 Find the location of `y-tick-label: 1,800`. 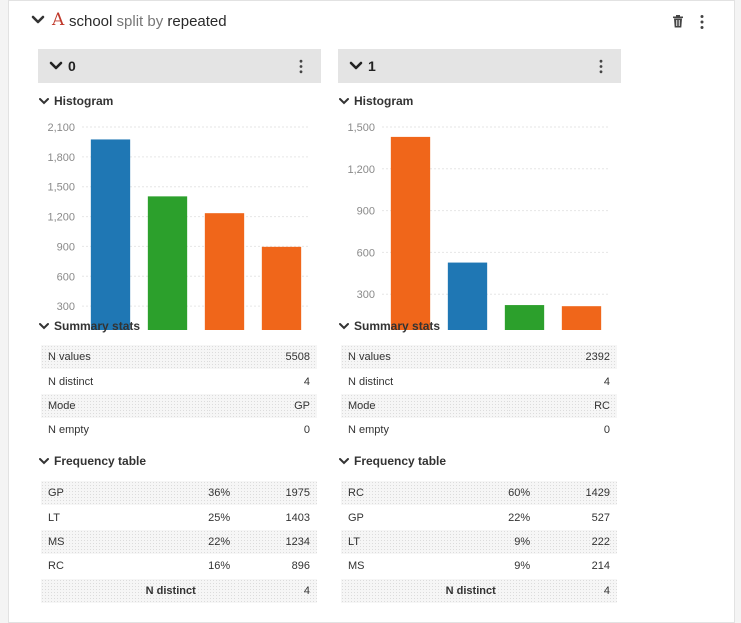

y-tick-label: 1,800 is located at coordinates (61, 158).